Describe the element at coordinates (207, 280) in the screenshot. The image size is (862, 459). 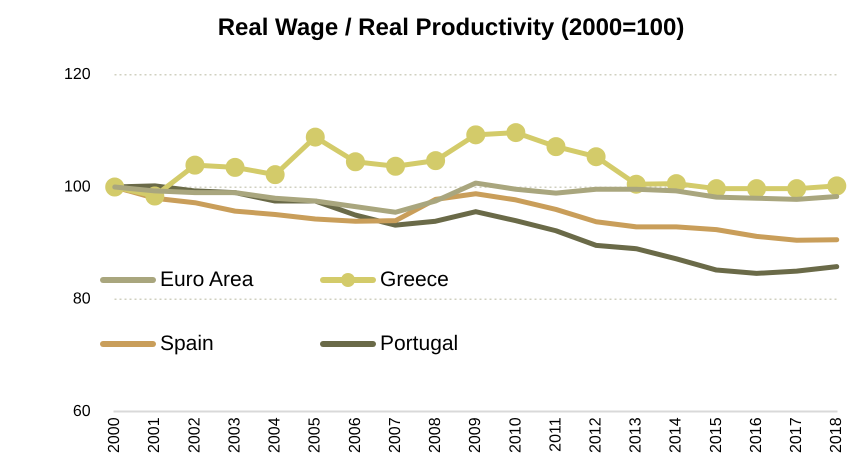
I see `legend-label: Euro Area` at that location.